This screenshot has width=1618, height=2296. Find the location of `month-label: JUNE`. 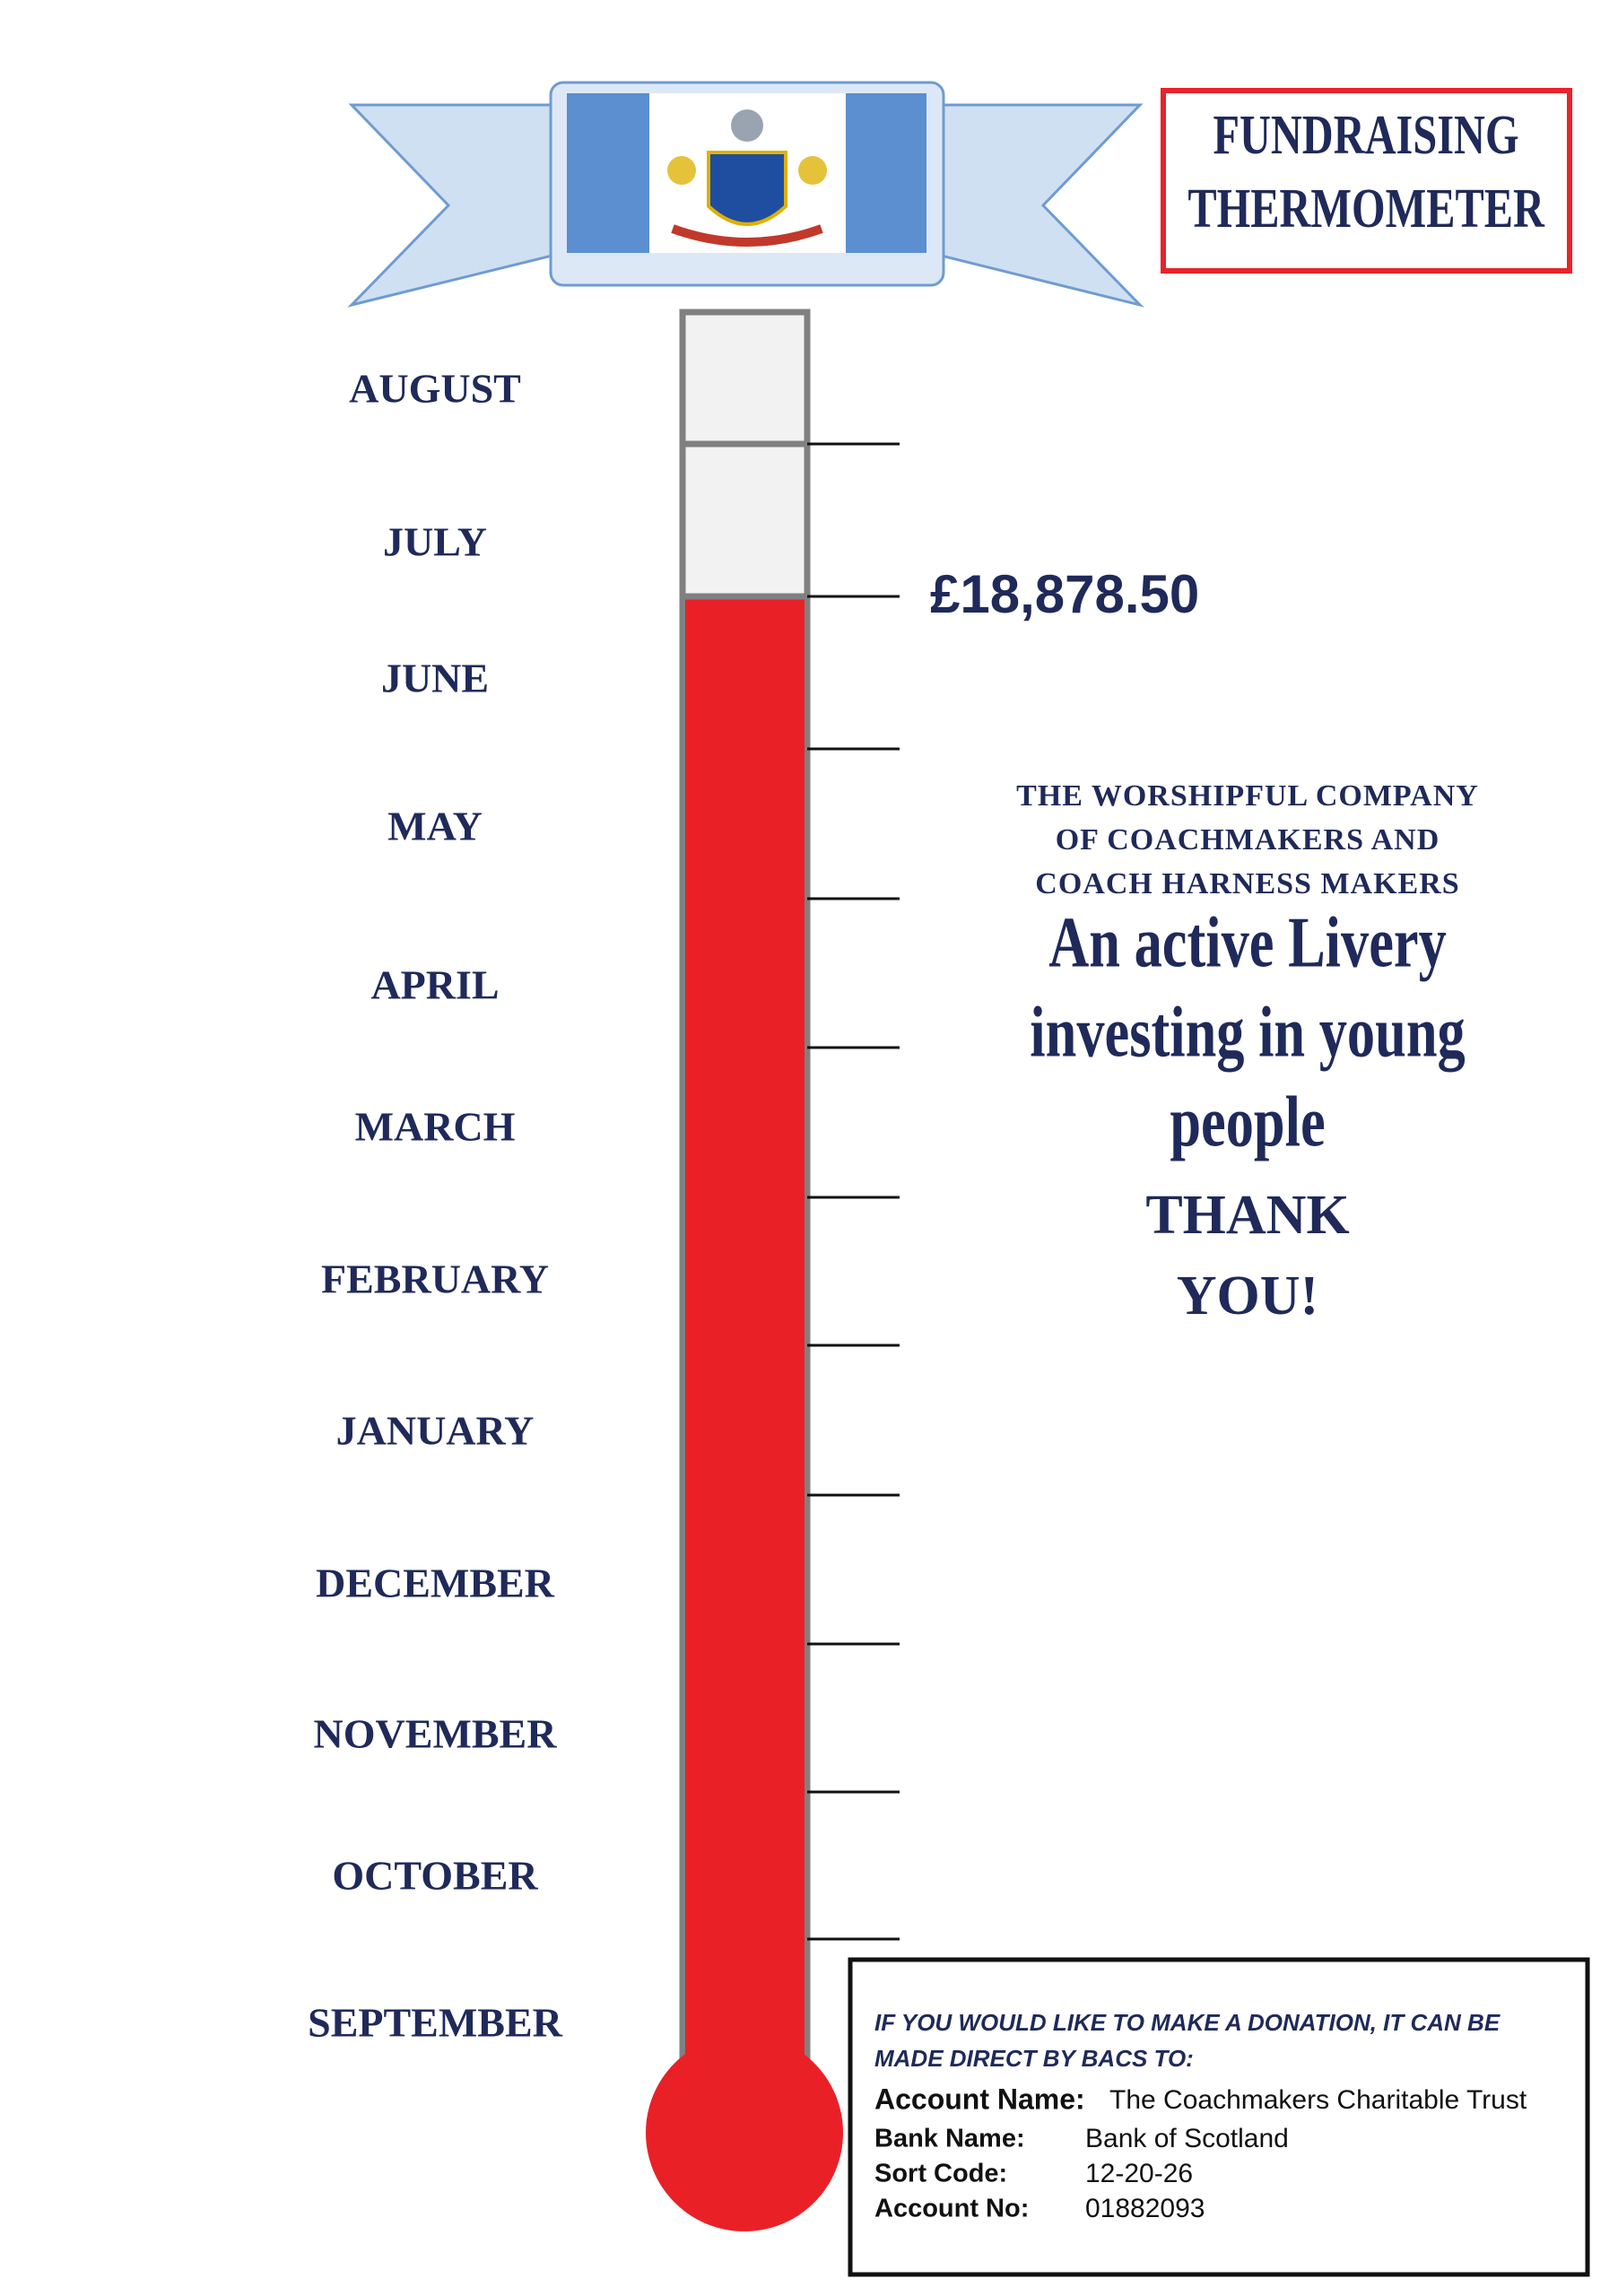

month-label: JUNE is located at coordinates (435, 678).